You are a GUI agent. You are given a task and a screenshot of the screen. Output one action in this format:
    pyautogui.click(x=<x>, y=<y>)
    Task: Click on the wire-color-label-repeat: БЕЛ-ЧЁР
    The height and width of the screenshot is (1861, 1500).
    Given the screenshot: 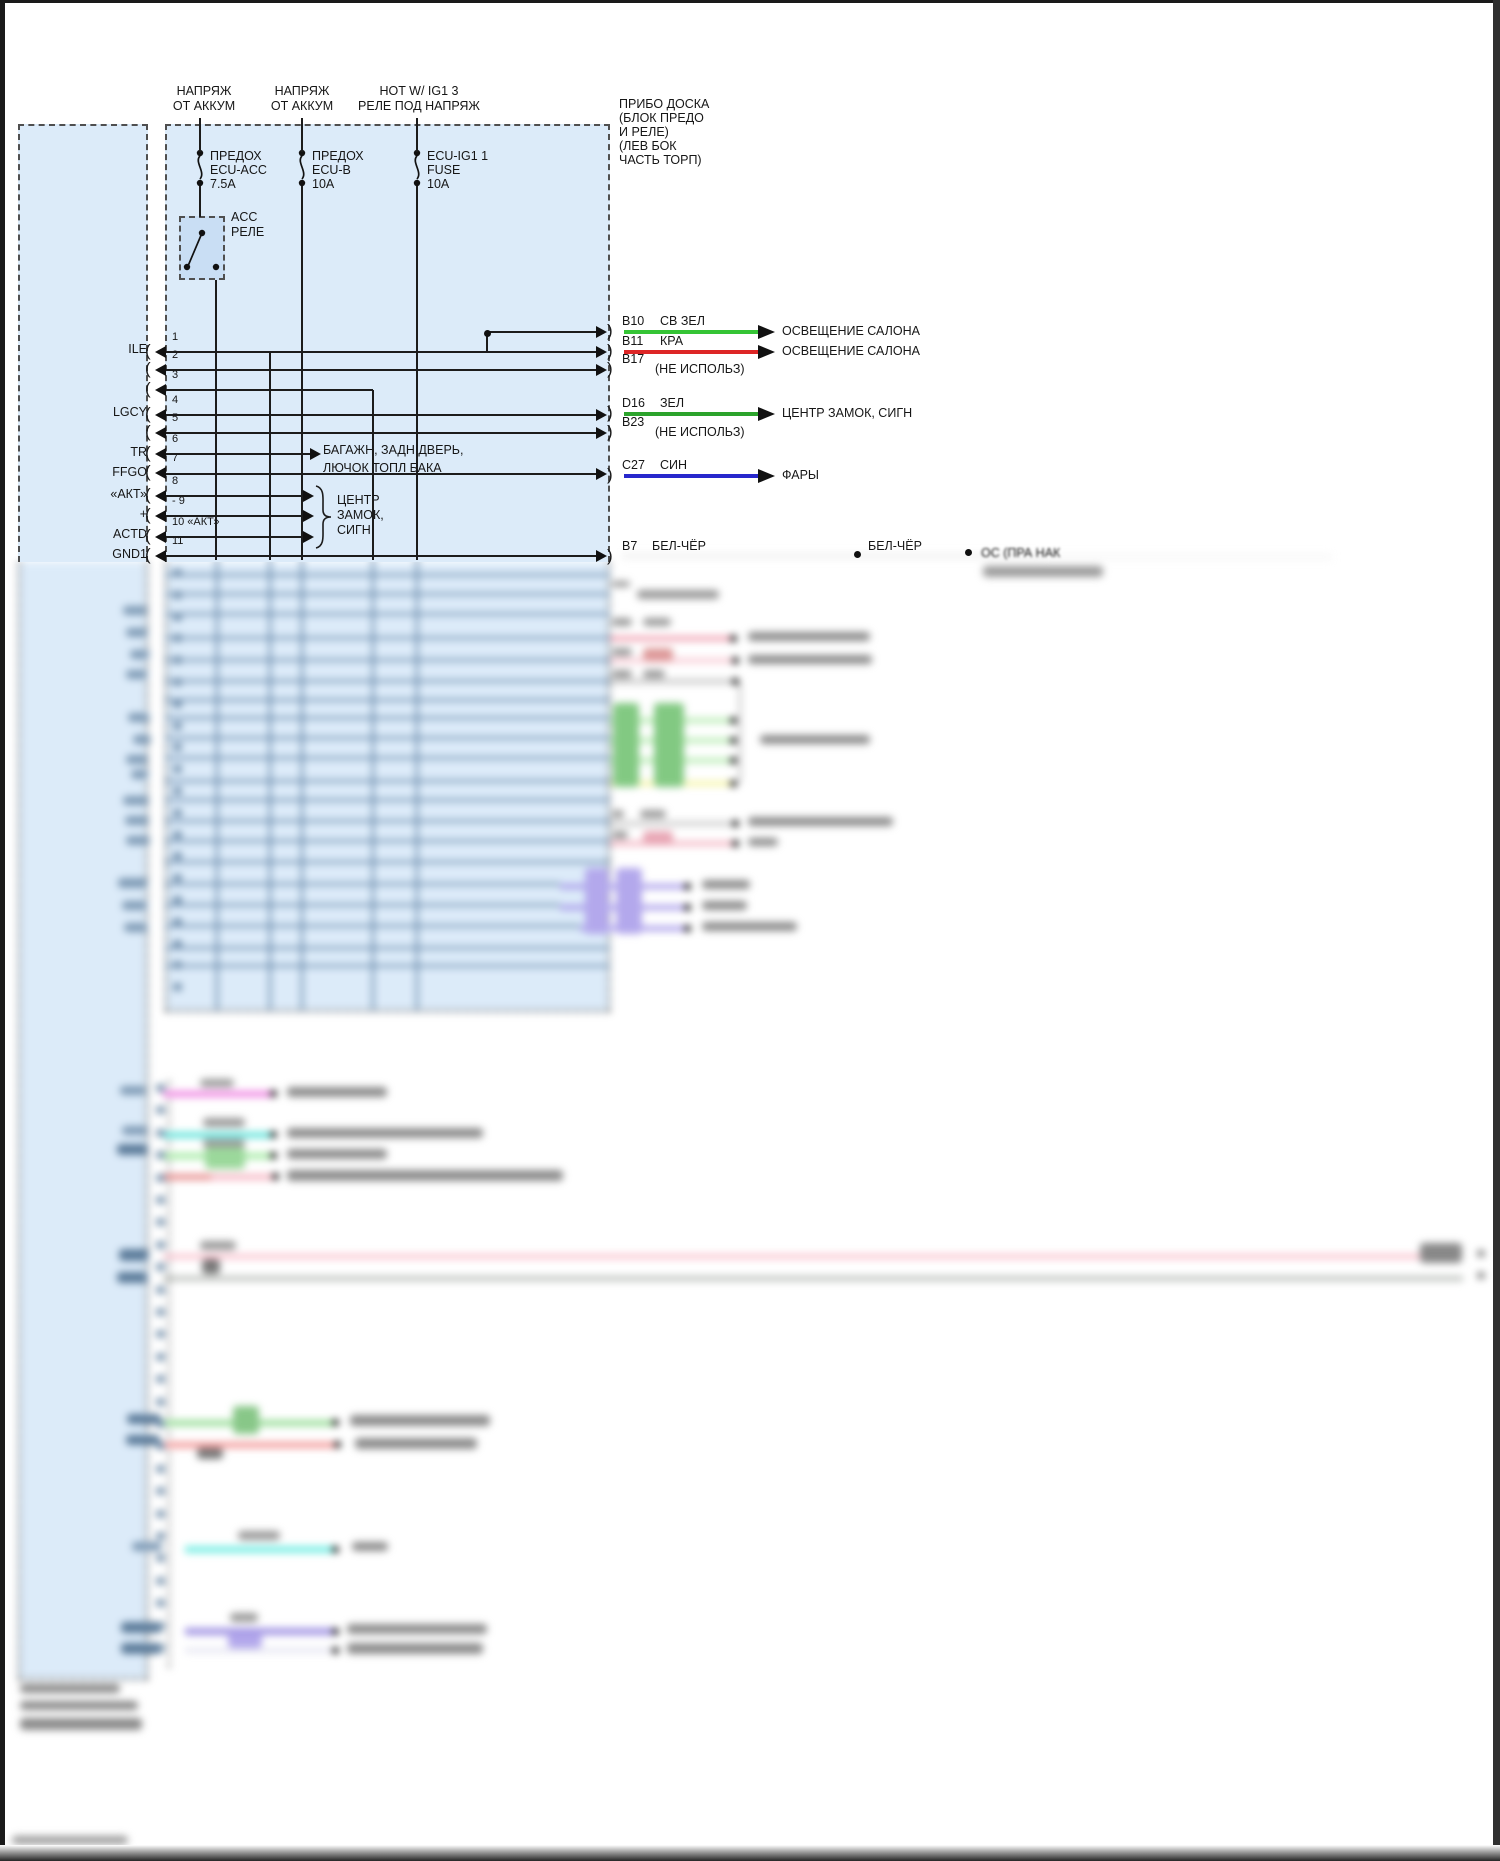 What is the action you would take?
    pyautogui.click(x=895, y=546)
    